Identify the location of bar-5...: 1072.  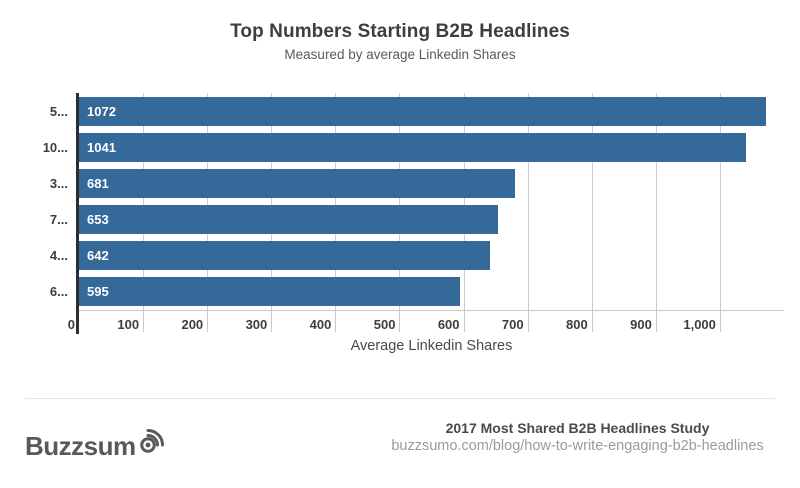
(423, 111).